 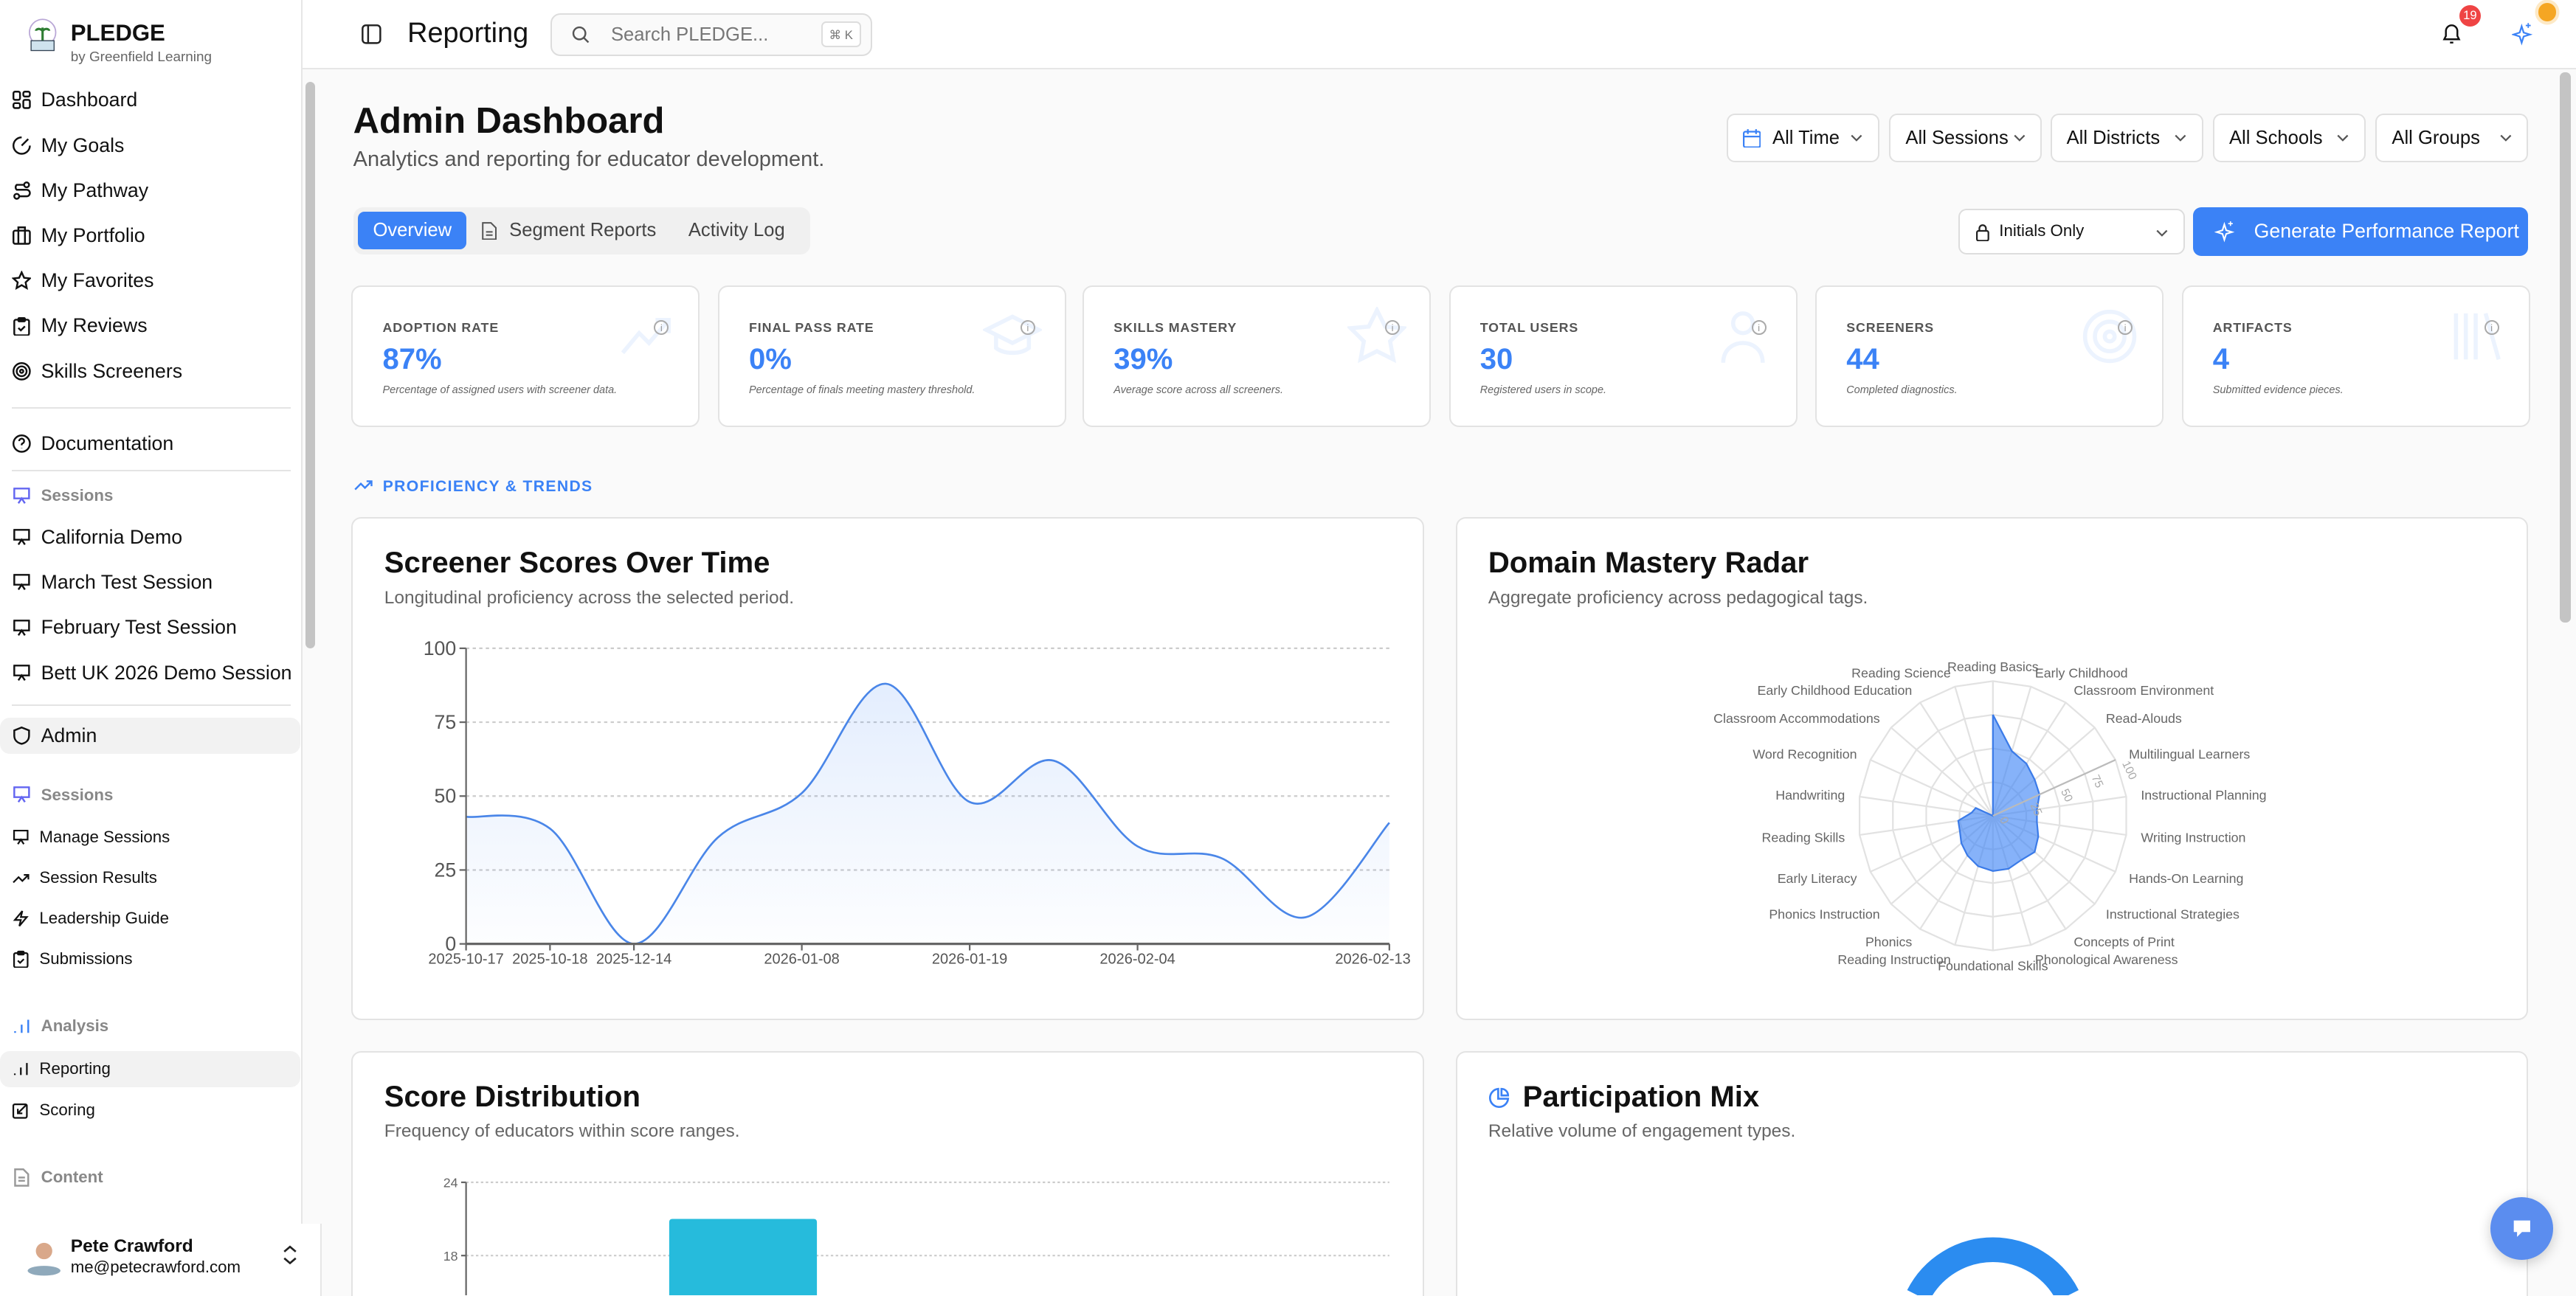 What do you see at coordinates (290, 1255) in the screenshot?
I see `chevrons-up-down-icon` at bounding box center [290, 1255].